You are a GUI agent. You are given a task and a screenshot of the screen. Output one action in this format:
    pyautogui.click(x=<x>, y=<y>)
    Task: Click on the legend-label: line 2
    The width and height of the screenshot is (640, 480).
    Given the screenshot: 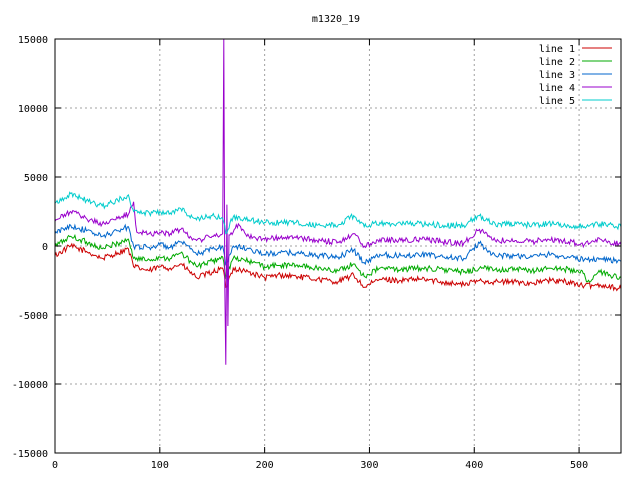 What is the action you would take?
    pyautogui.click(x=557, y=62)
    